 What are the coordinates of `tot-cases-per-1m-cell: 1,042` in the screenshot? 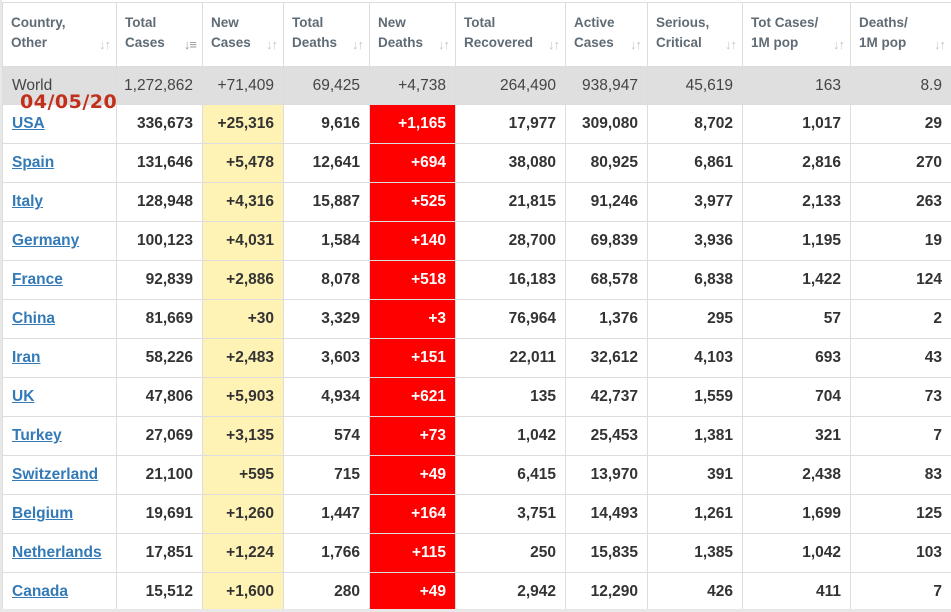 It's located at (796, 553).